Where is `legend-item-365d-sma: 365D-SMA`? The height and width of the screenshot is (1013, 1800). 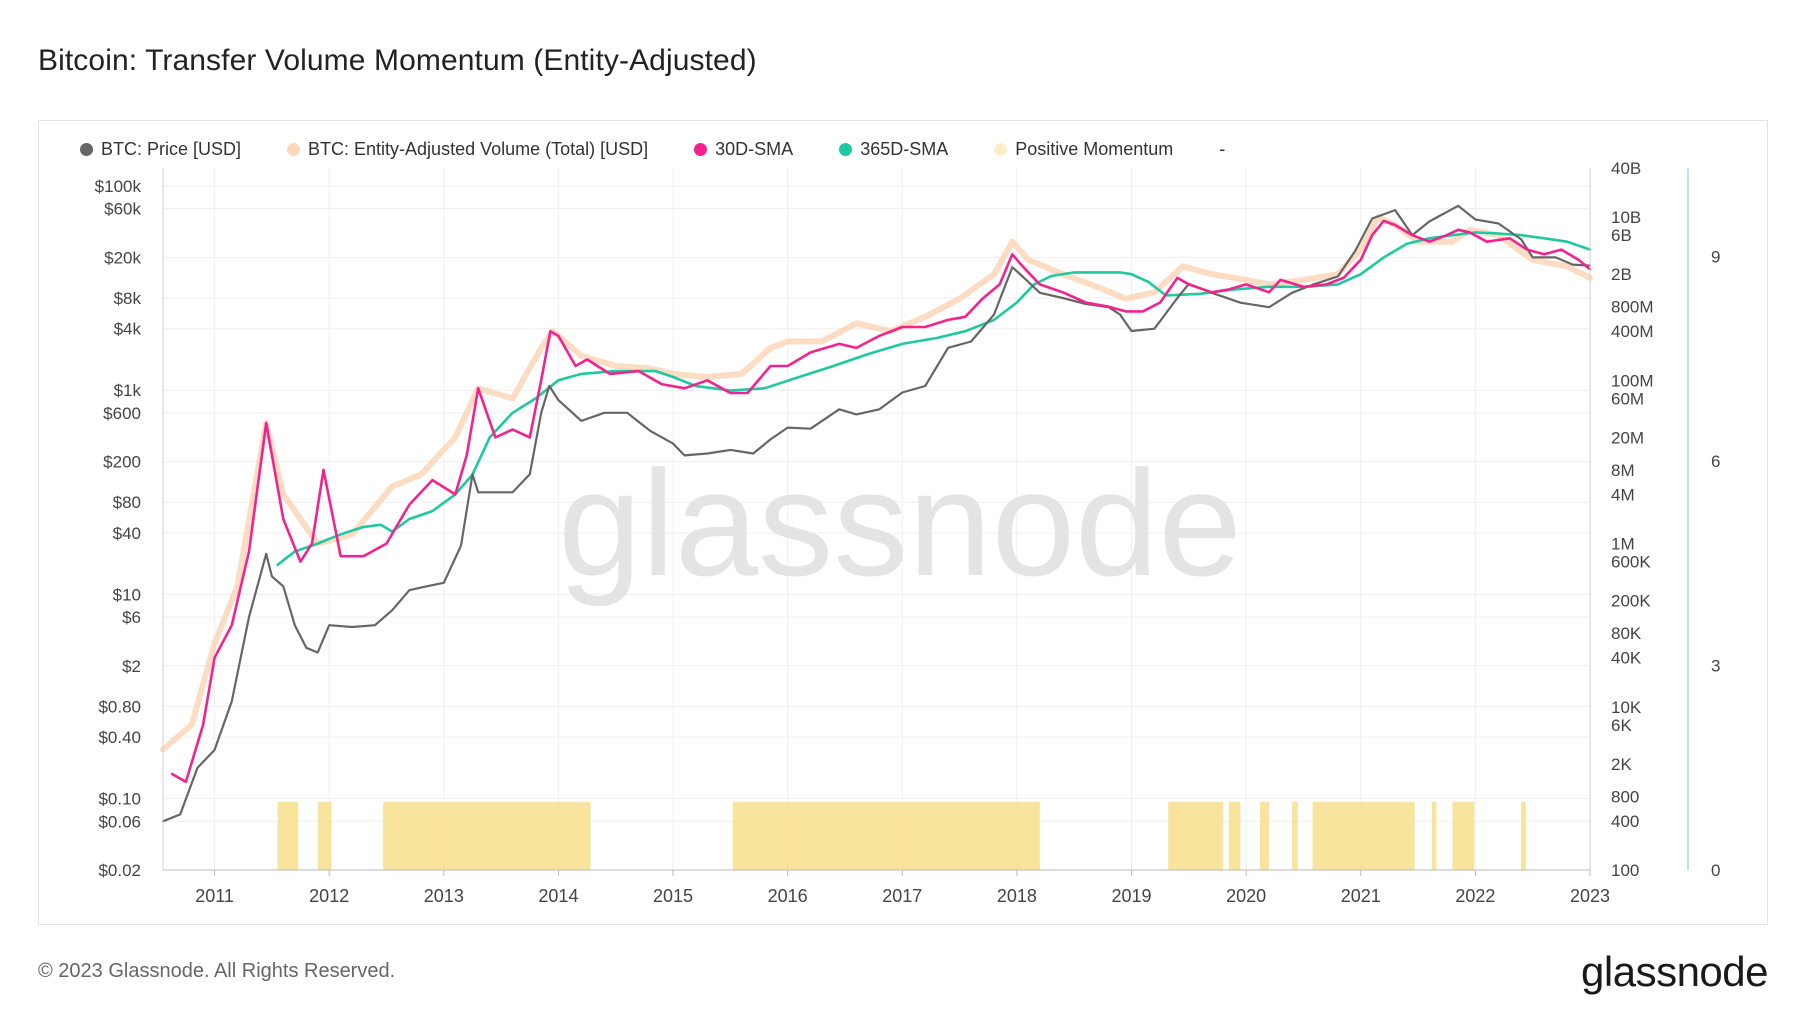
legend-item-365d-sma: 365D-SMA is located at coordinates (893, 149).